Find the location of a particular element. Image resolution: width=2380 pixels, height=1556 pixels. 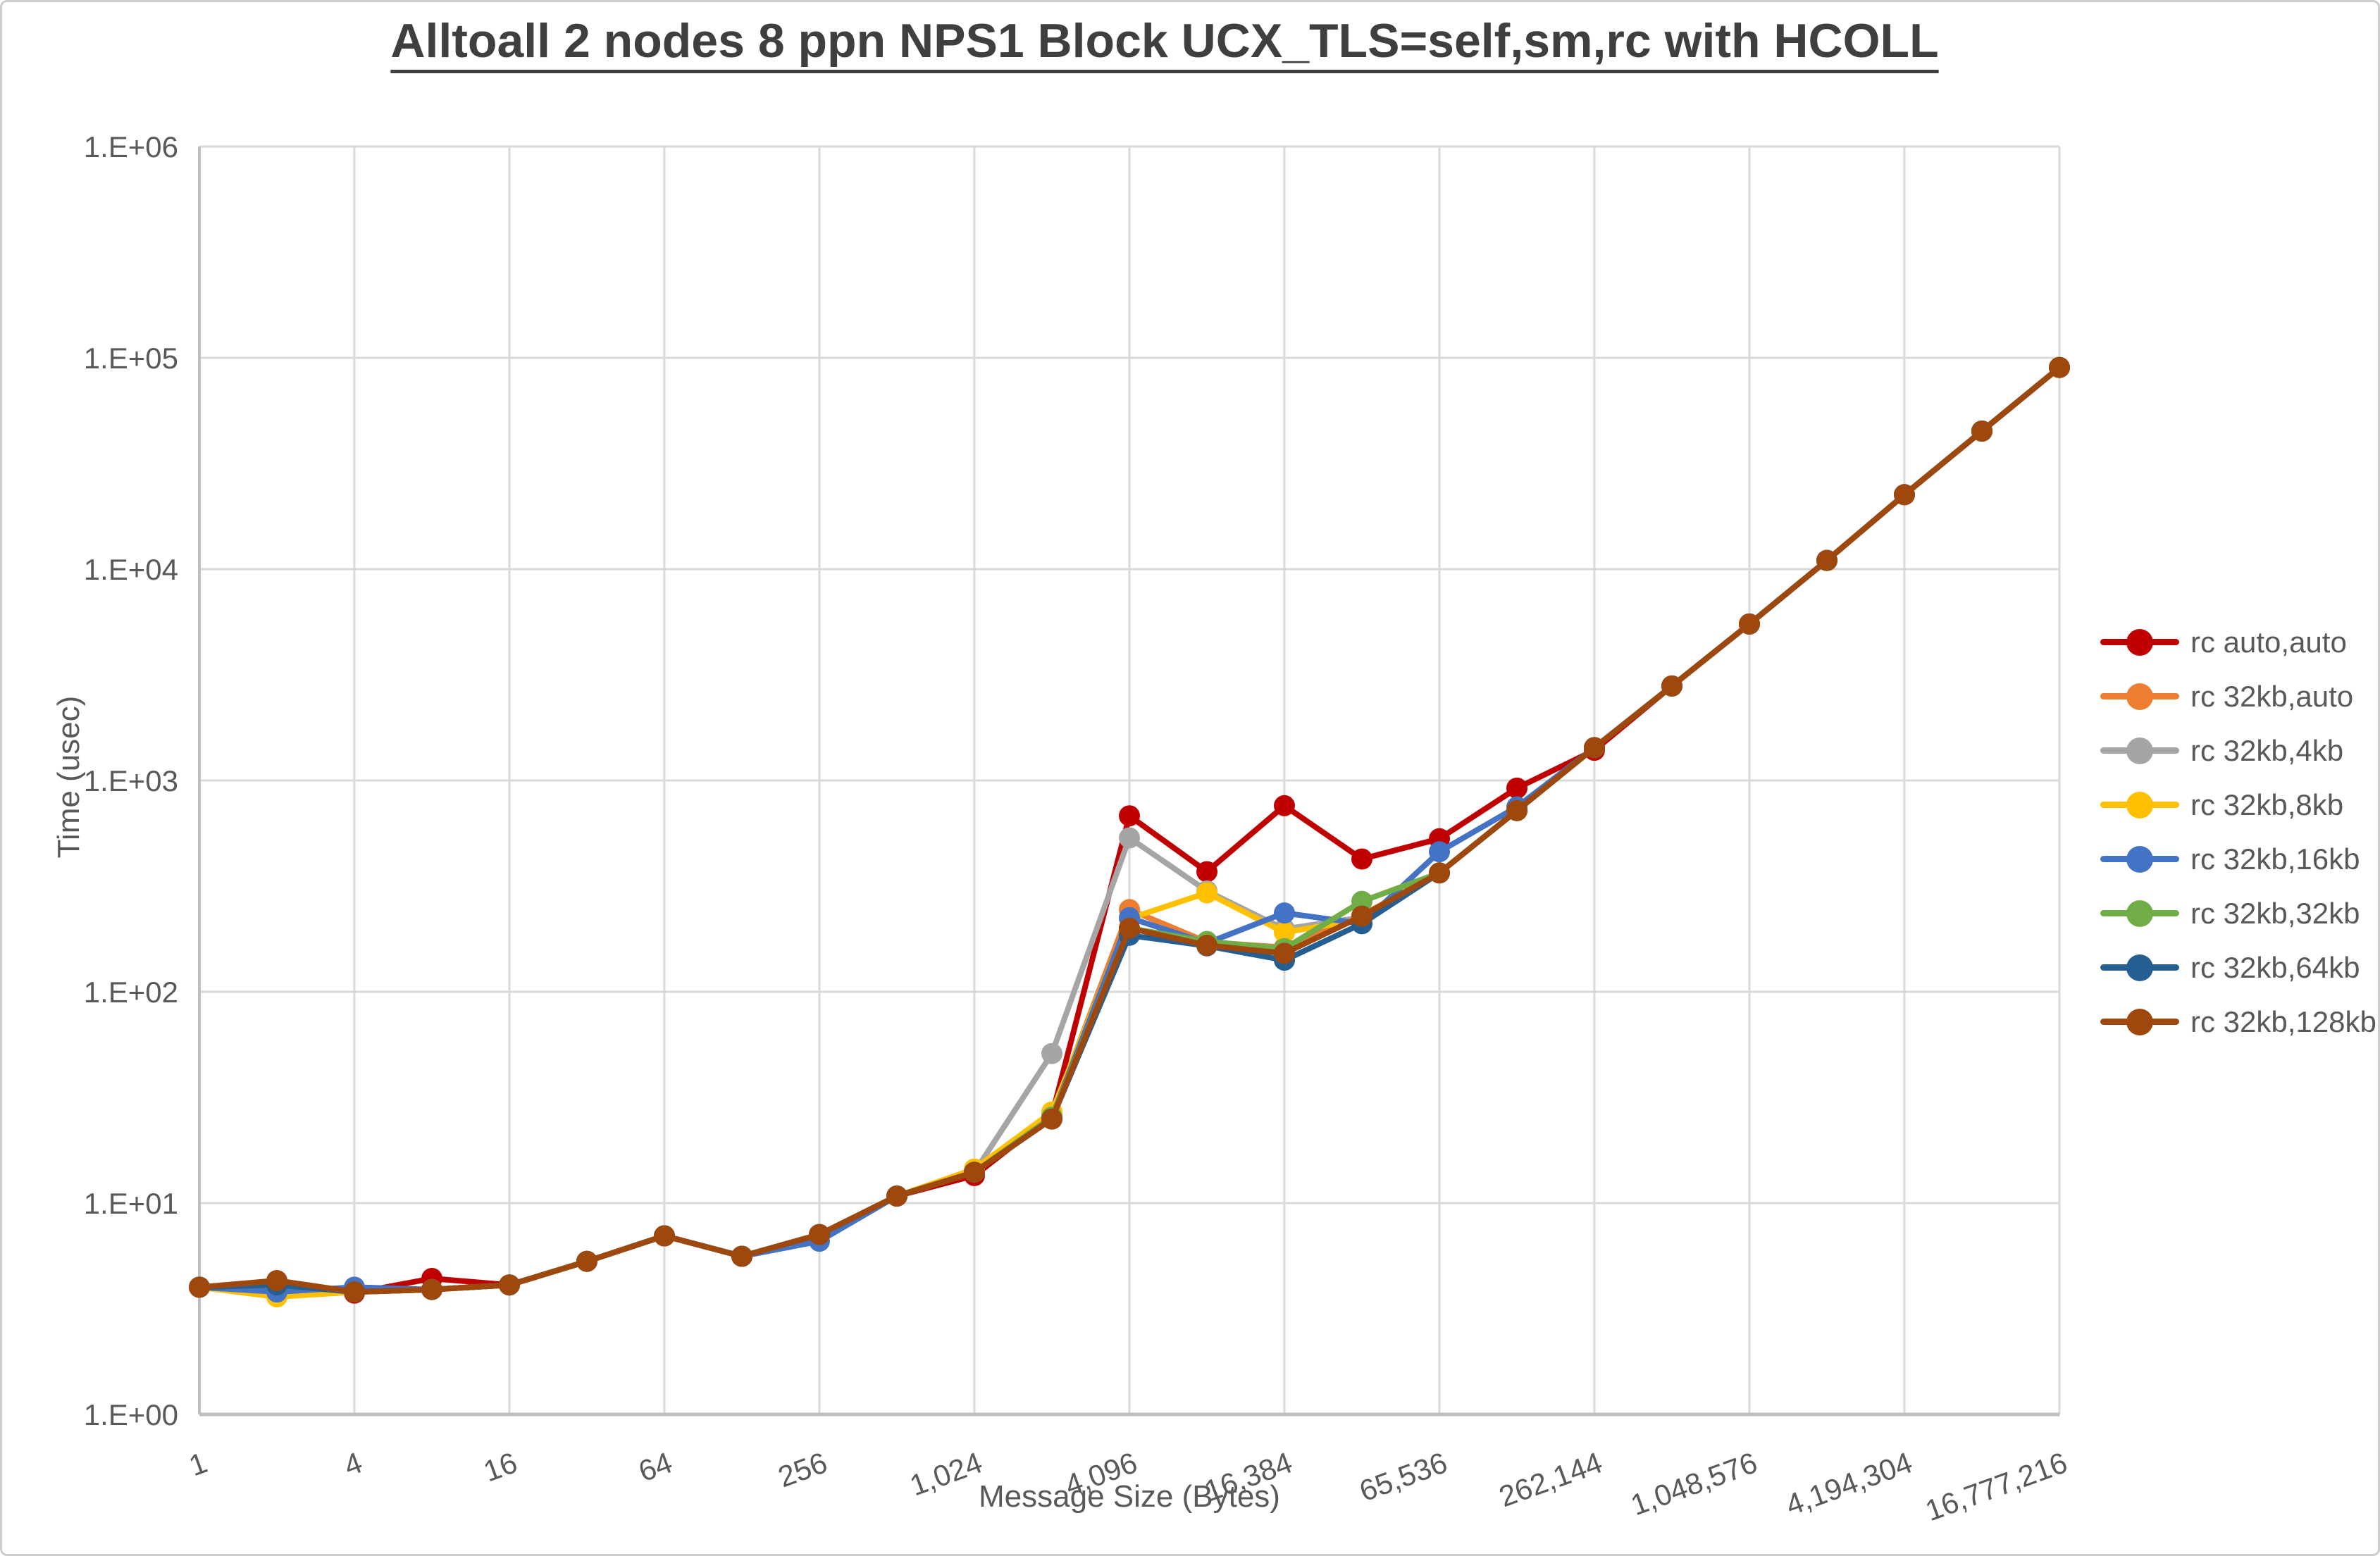

legend-item: rc 32kb,auto is located at coordinates (2238, 696).